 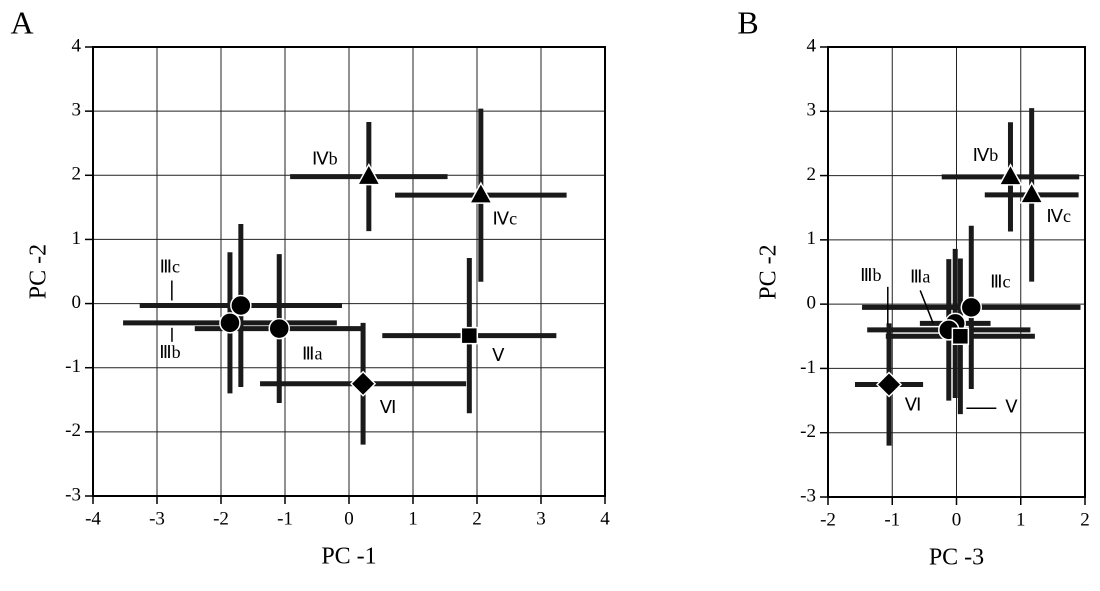 I want to click on x-tick-label: -4, so click(x=93, y=518).